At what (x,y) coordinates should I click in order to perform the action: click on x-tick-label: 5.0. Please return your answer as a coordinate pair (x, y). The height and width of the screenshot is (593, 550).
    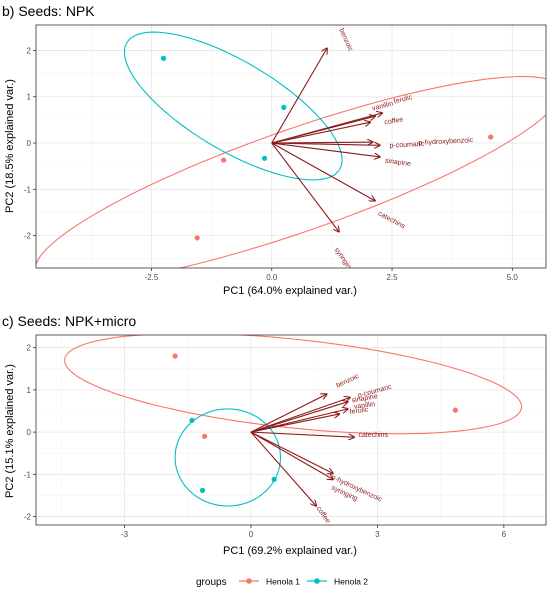
    Looking at the image, I should click on (513, 277).